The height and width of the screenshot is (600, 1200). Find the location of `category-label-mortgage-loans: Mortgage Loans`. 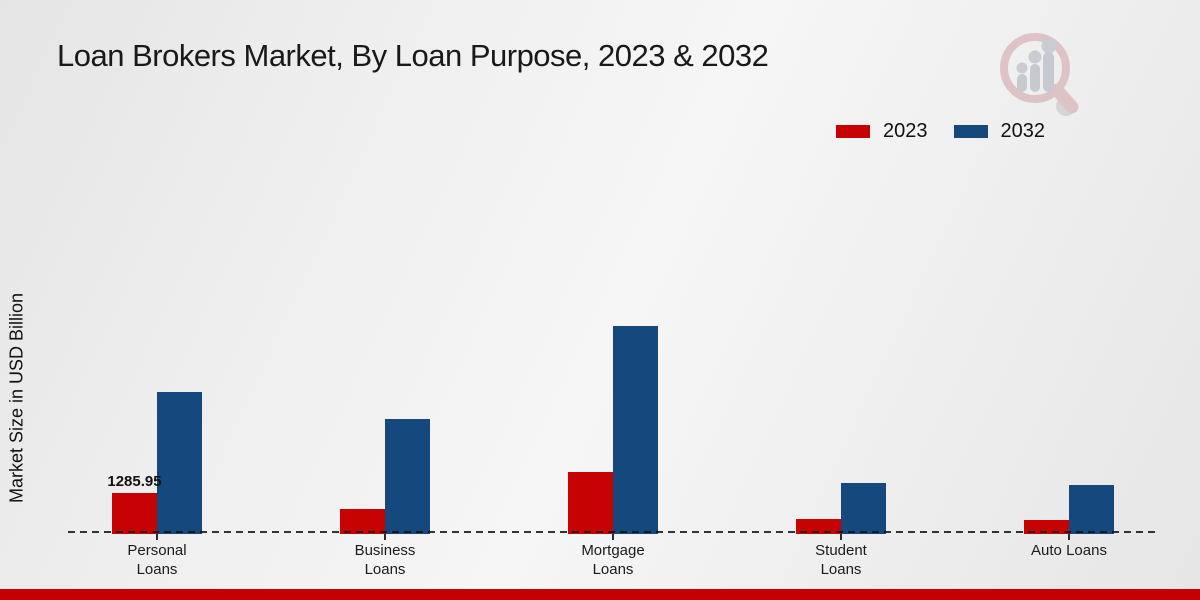

category-label-mortgage-loans: Mortgage Loans is located at coordinates (613, 560).